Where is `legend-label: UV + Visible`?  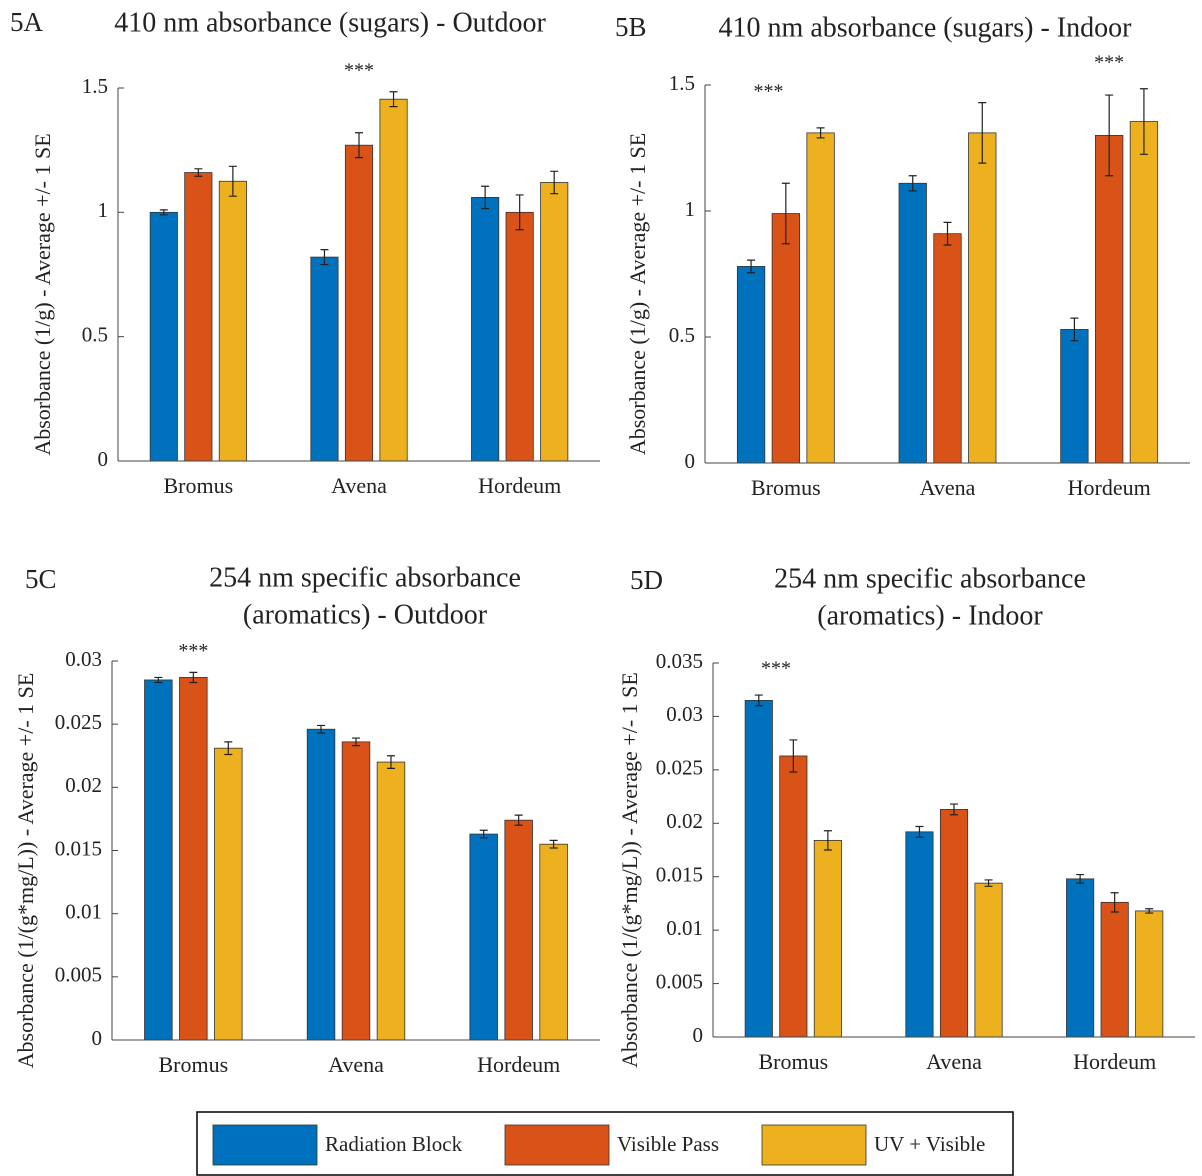 legend-label: UV + Visible is located at coordinates (929, 1144).